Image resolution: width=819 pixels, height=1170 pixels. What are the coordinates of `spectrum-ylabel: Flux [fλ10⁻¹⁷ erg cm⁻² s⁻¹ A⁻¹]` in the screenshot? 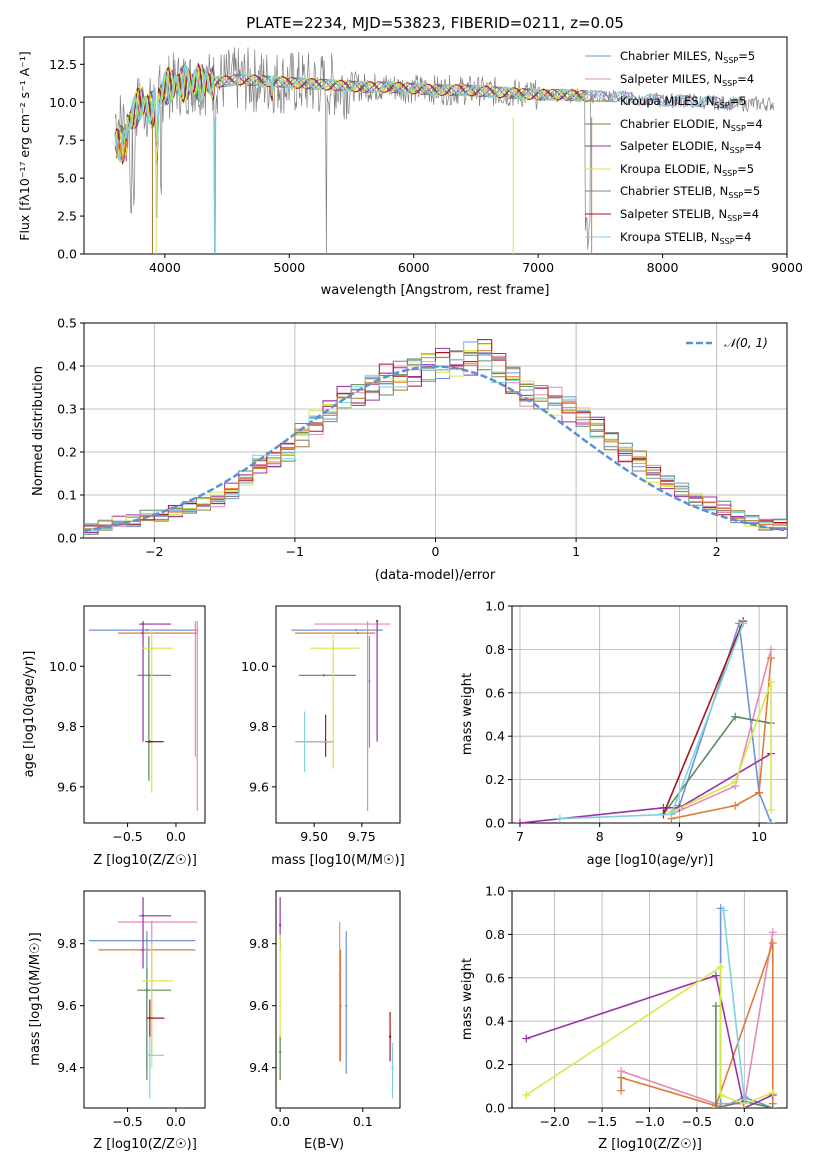 It's located at (24, 145).